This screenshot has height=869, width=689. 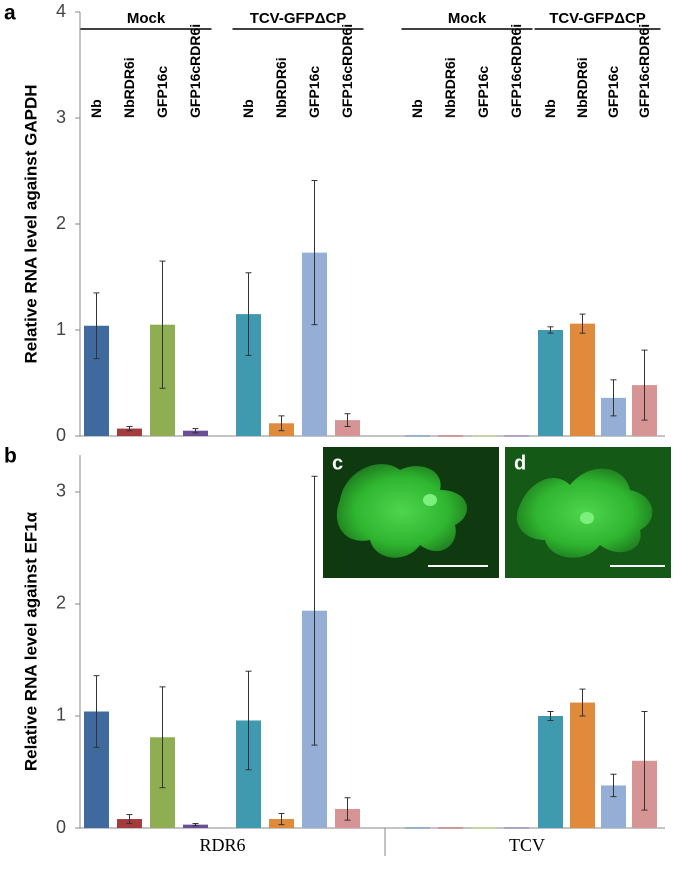 What do you see at coordinates (337, 463) in the screenshot?
I see `inset-label: c` at bounding box center [337, 463].